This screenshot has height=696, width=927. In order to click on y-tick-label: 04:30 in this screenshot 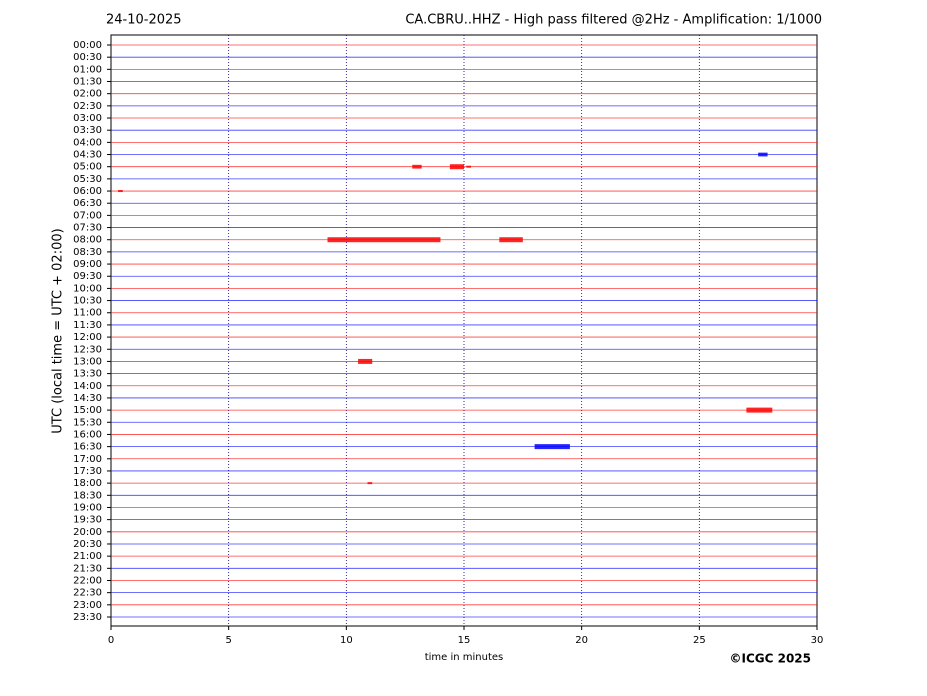, I will do `click(87, 155)`.